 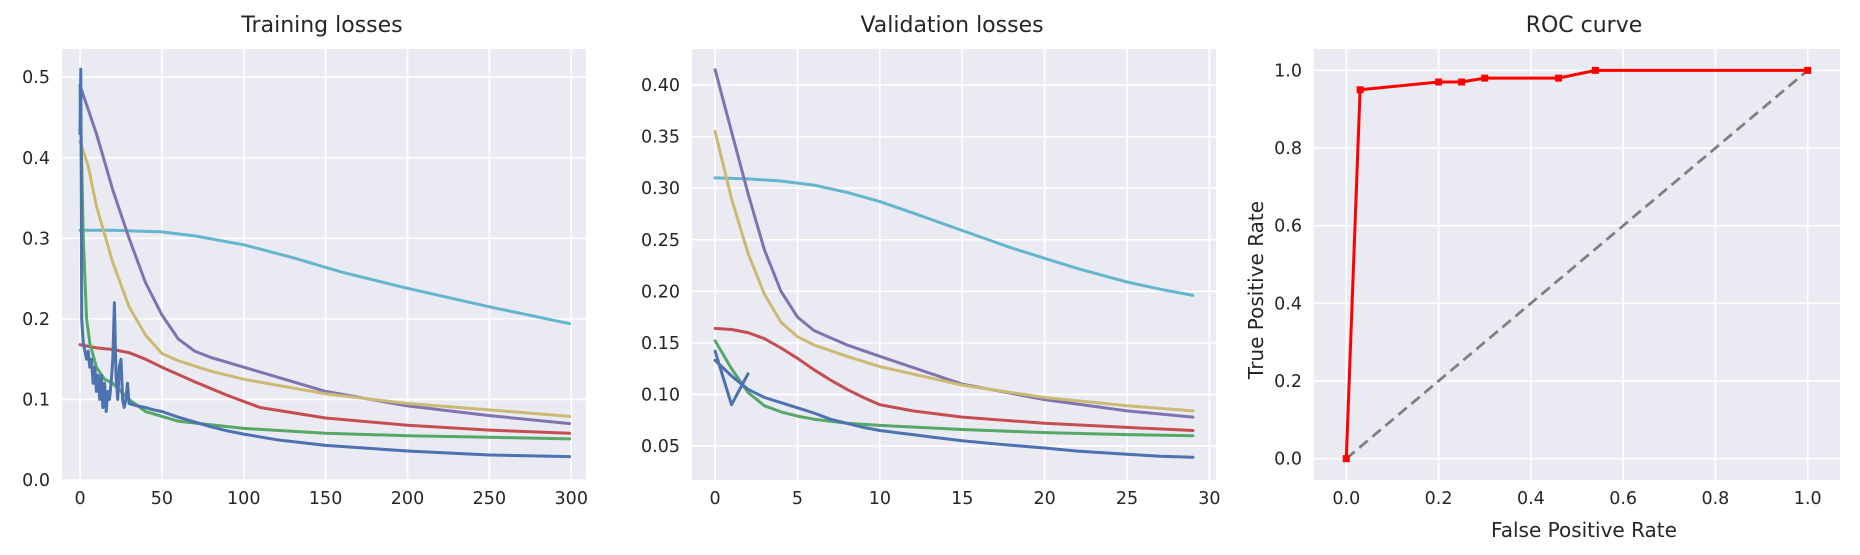 What do you see at coordinates (660, 395) in the screenshot?
I see `val-y-tick-label: 0.10` at bounding box center [660, 395].